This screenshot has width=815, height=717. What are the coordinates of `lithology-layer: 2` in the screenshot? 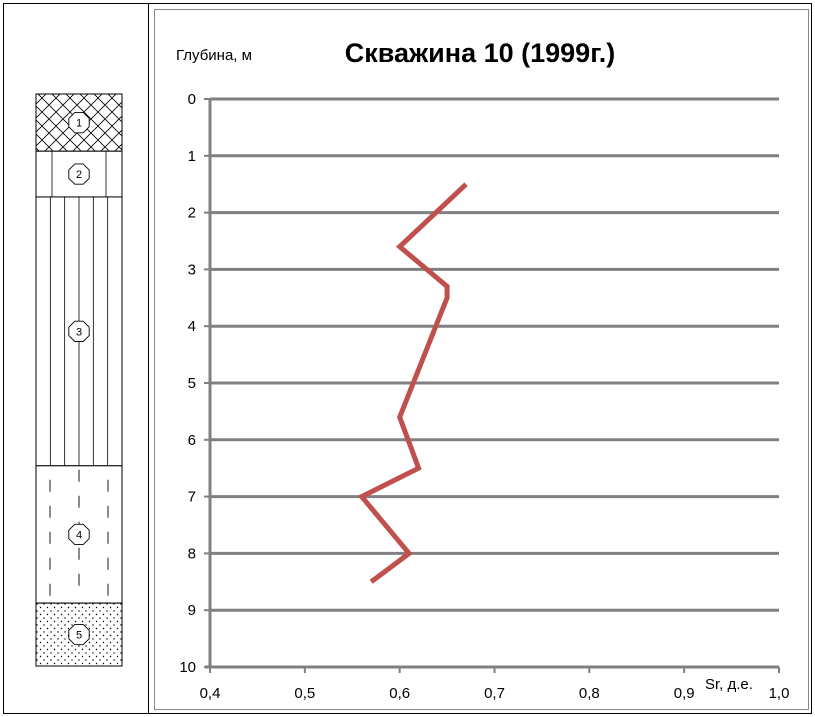 It's located at (79, 174).